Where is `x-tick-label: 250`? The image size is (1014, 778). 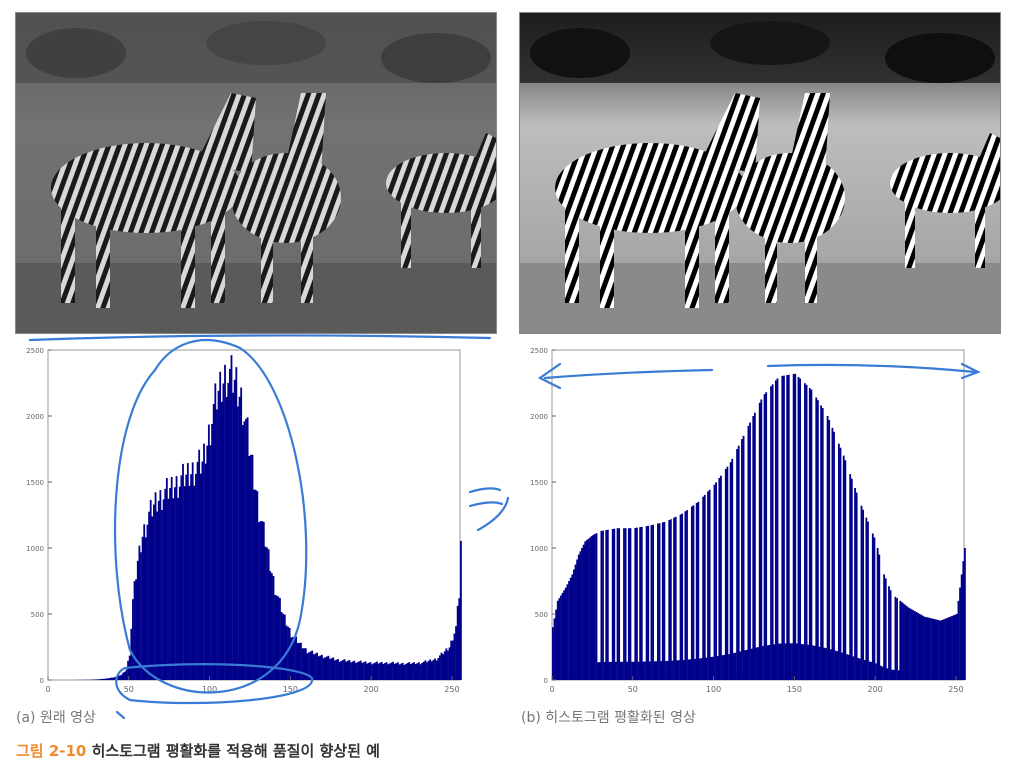
x-tick-label: 250 is located at coordinates (955, 689).